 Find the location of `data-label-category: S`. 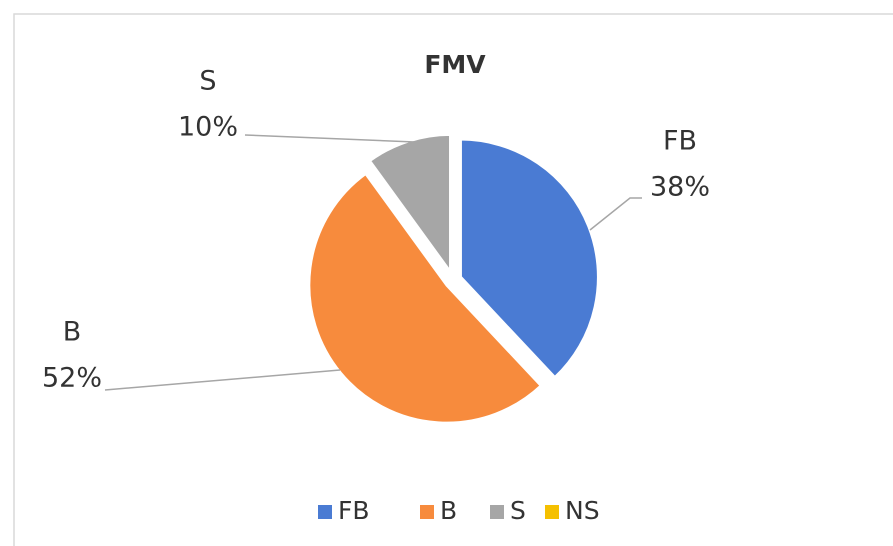

data-label-category: S is located at coordinates (207, 81).